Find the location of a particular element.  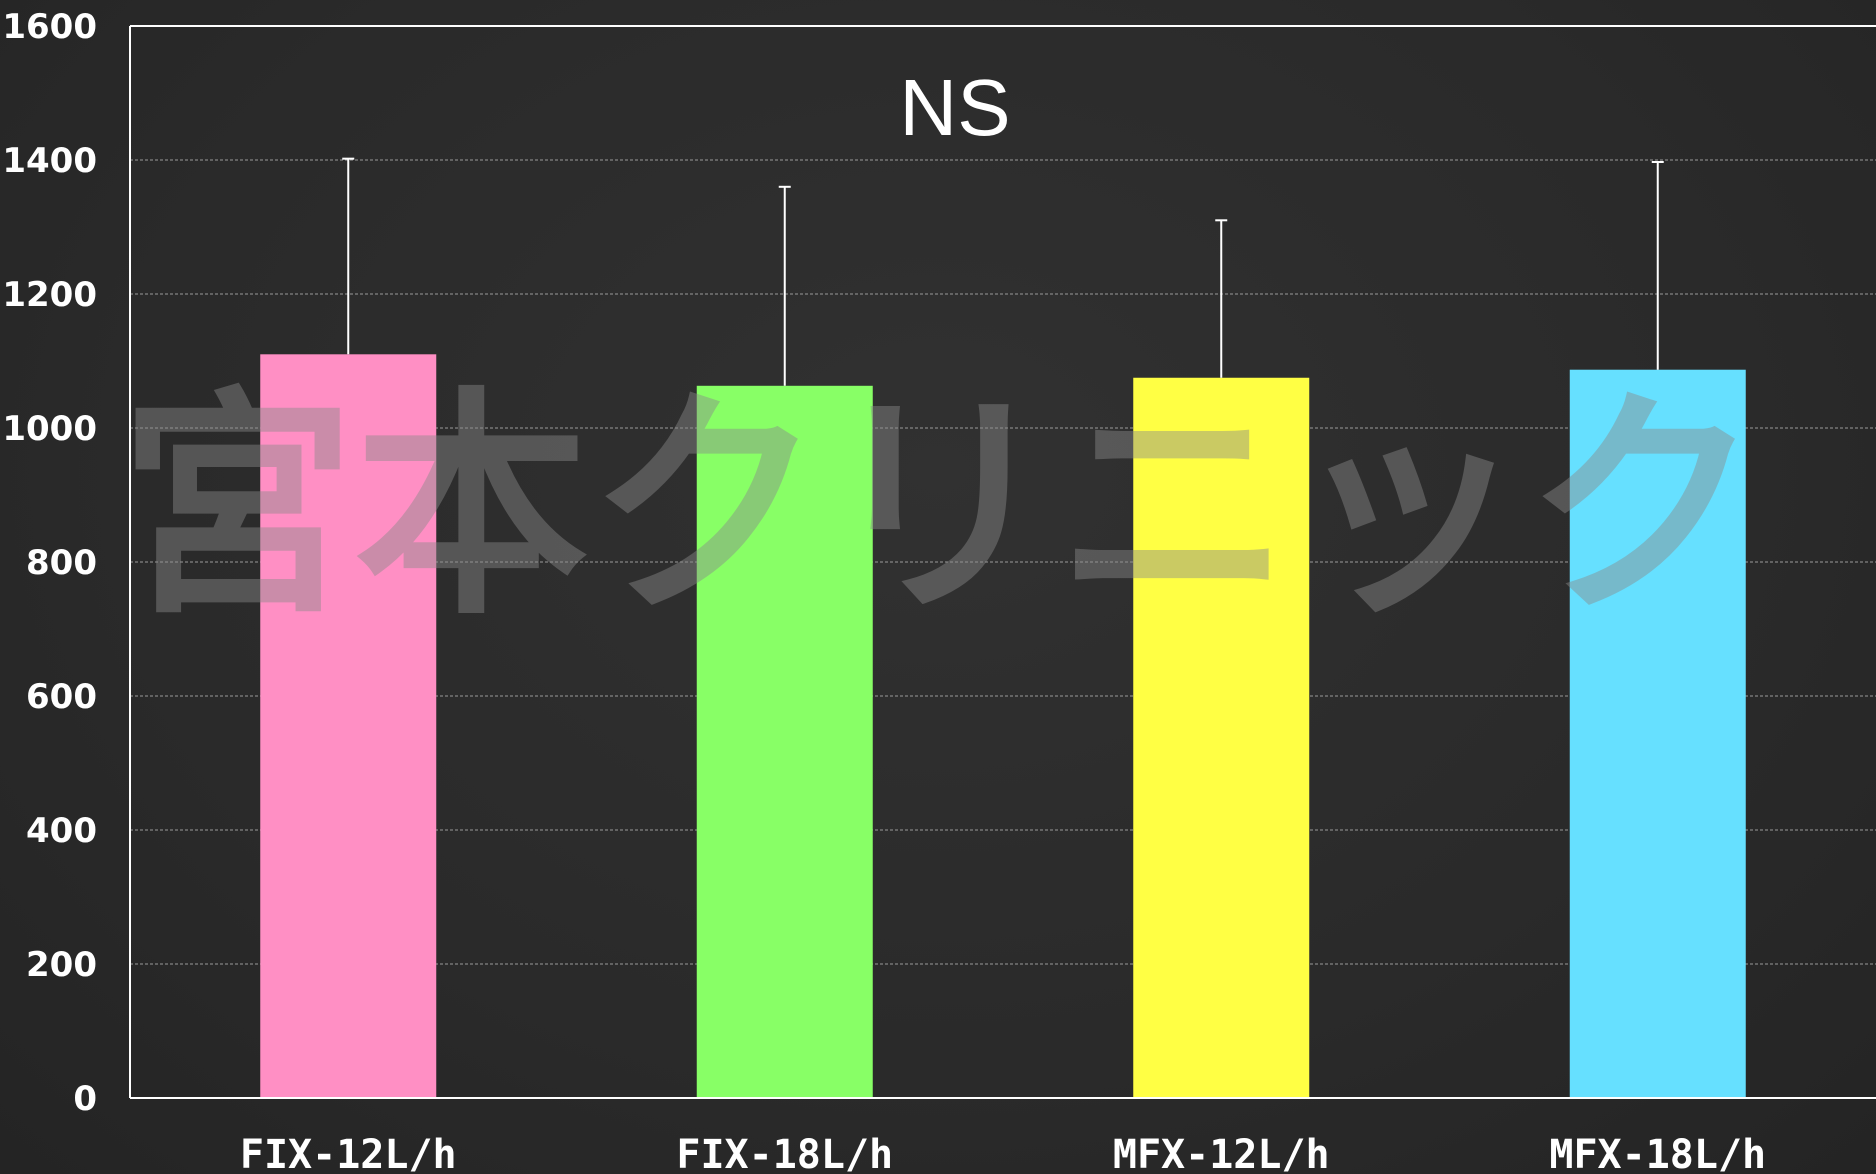

x-tick-label: FIX-18L/h is located at coordinates (784, 1153).